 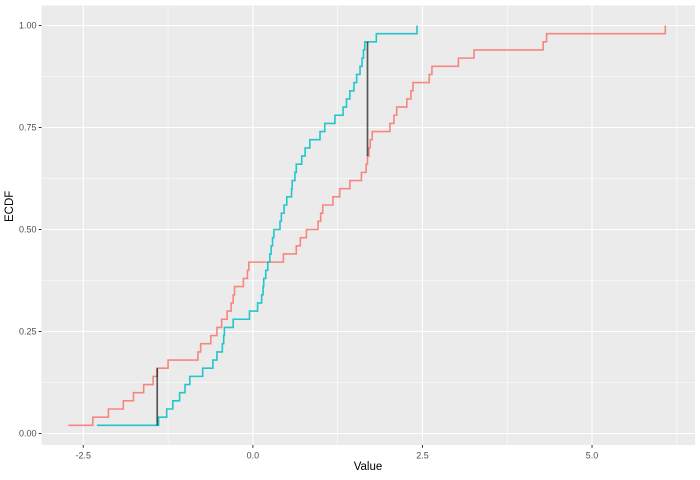 What do you see at coordinates (28, 230) in the screenshot?
I see `y-tick-label: 0.50` at bounding box center [28, 230].